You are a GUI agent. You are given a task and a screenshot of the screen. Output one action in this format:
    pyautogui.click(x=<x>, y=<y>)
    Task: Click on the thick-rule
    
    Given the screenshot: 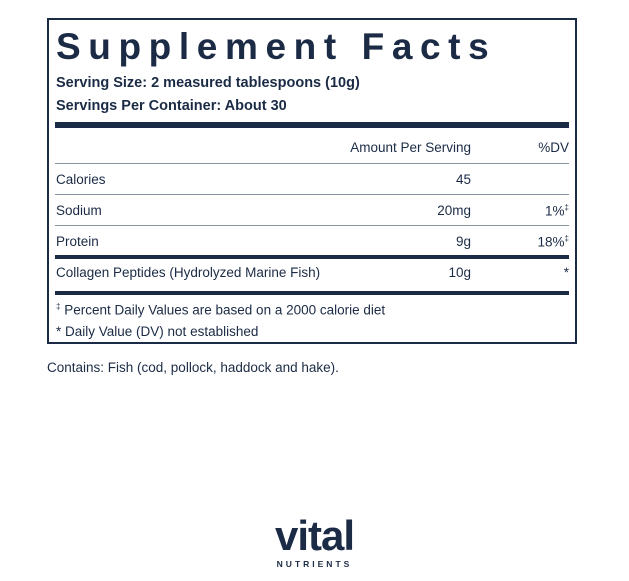 What is the action you would take?
    pyautogui.click(x=312, y=125)
    